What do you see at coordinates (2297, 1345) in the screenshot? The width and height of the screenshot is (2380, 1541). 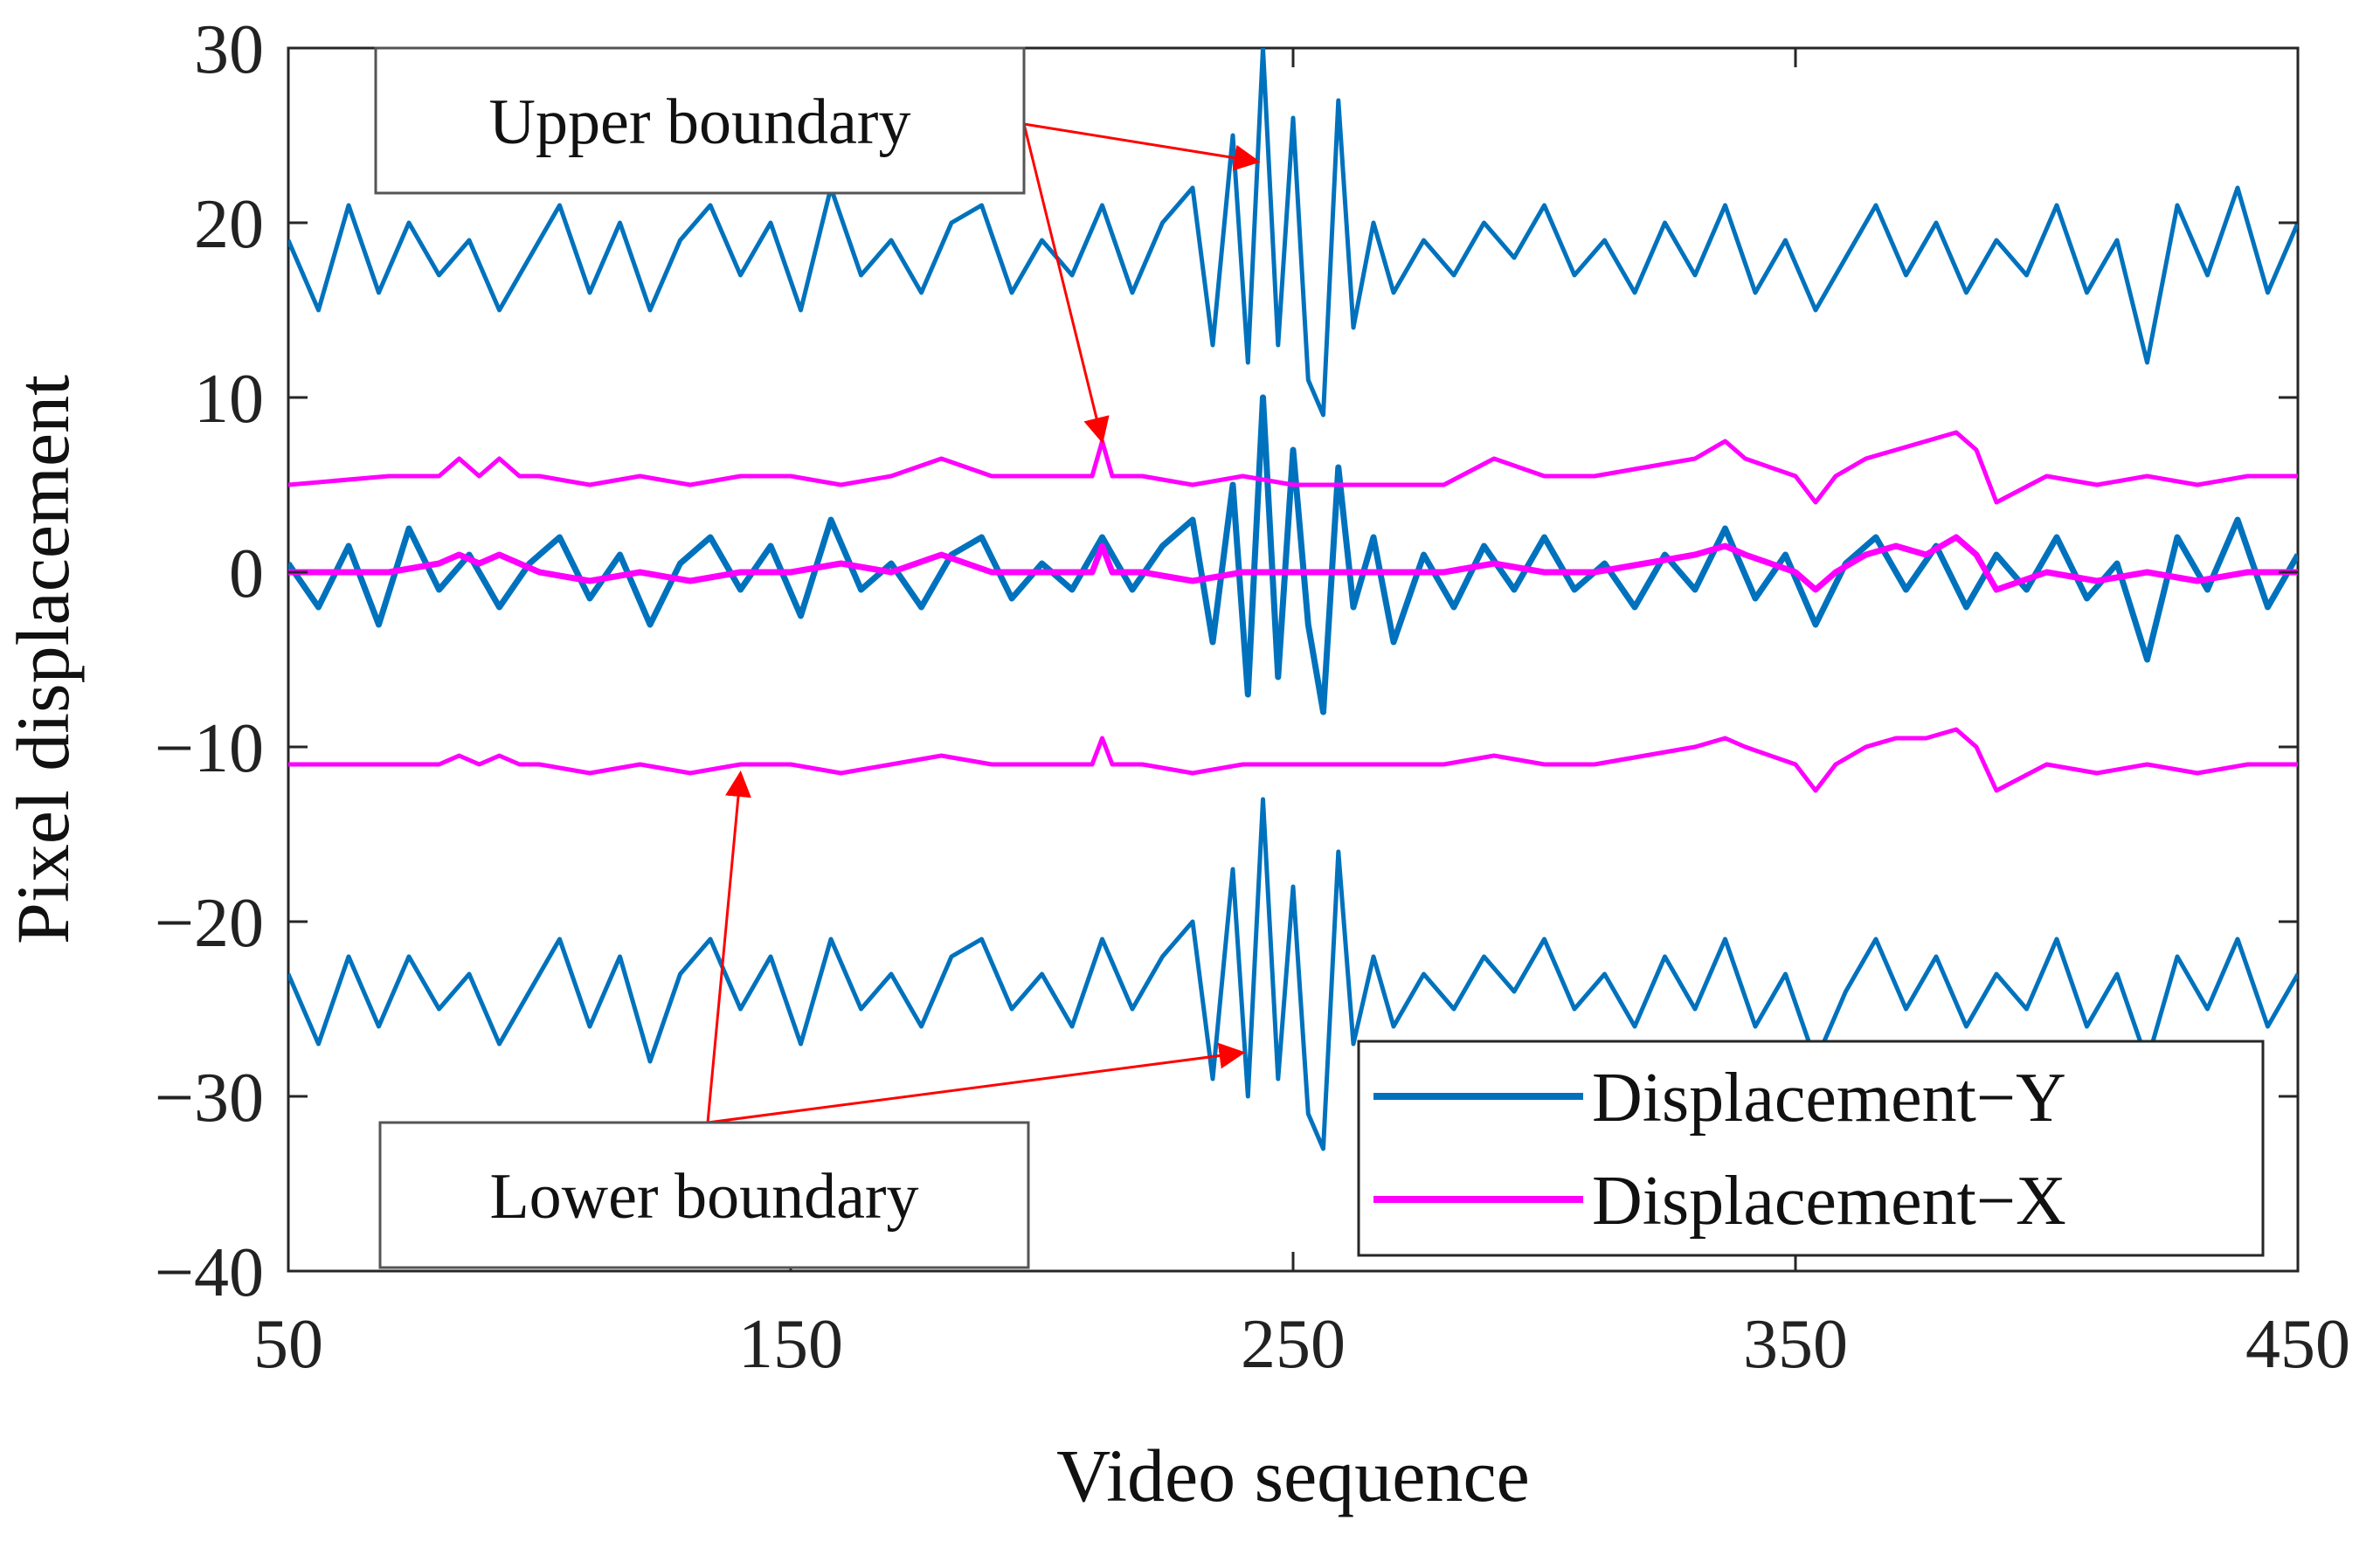 I see `x-tick-label: 450` at bounding box center [2297, 1345].